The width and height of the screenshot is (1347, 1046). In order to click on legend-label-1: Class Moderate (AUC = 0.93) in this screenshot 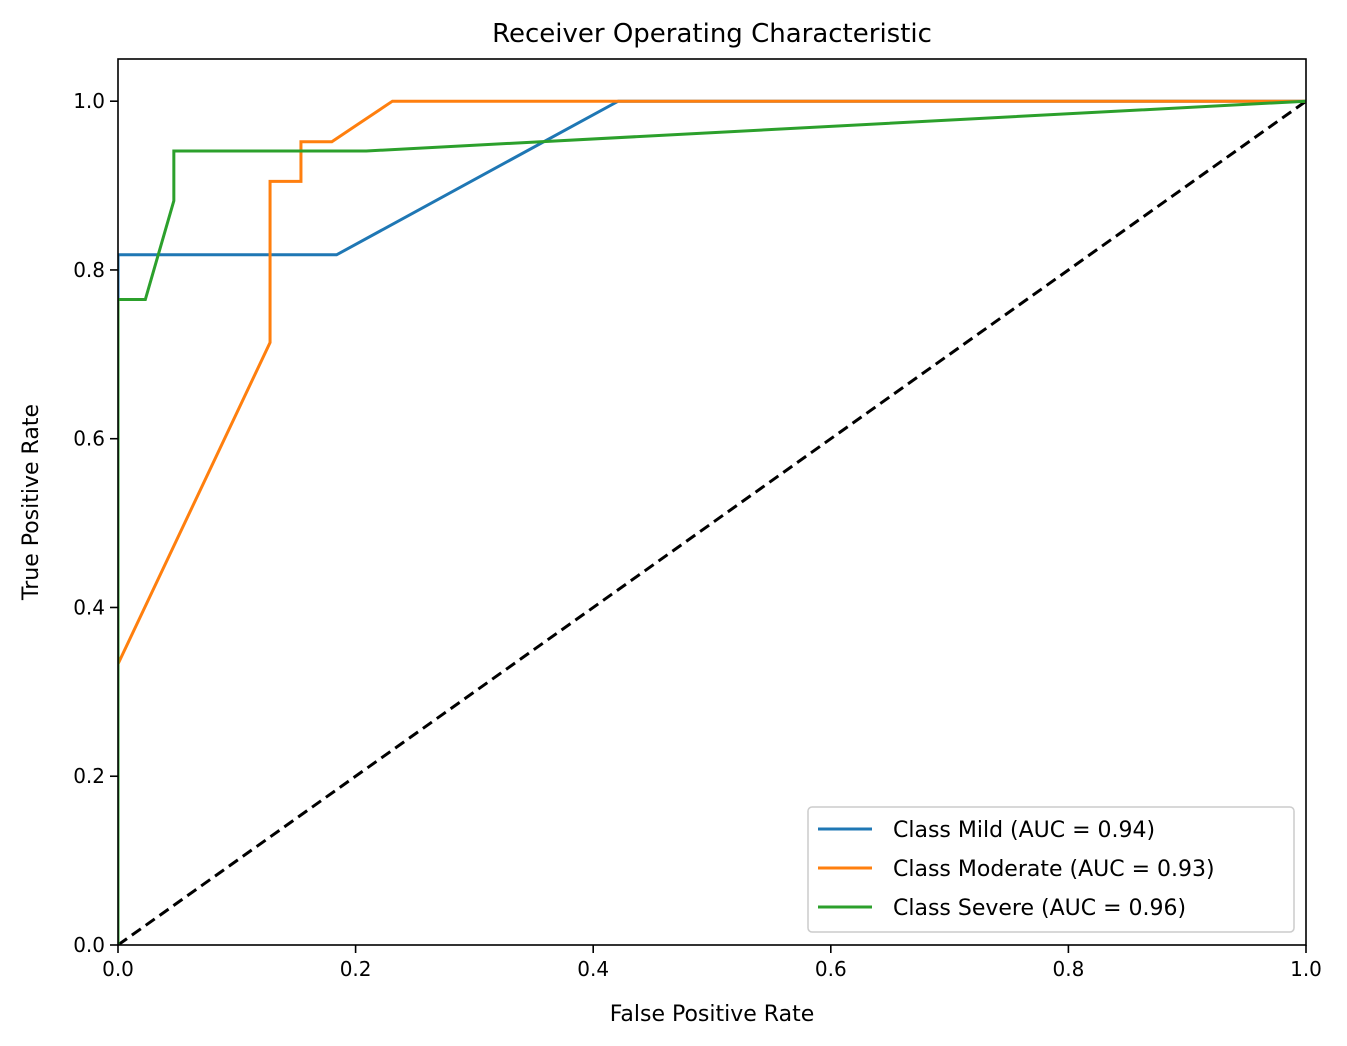, I will do `click(1054, 869)`.